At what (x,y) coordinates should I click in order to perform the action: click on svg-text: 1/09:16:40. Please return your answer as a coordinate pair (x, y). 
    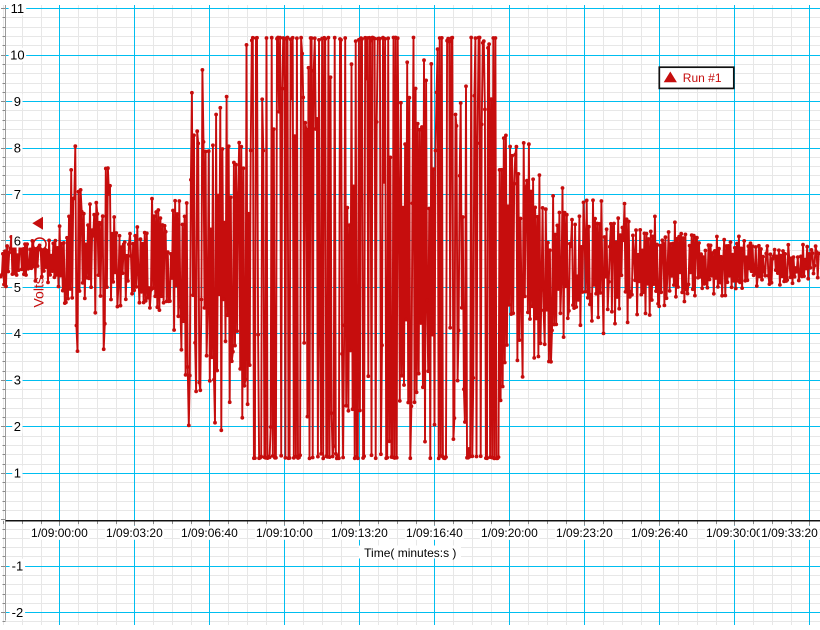
    Looking at the image, I should click on (434, 533).